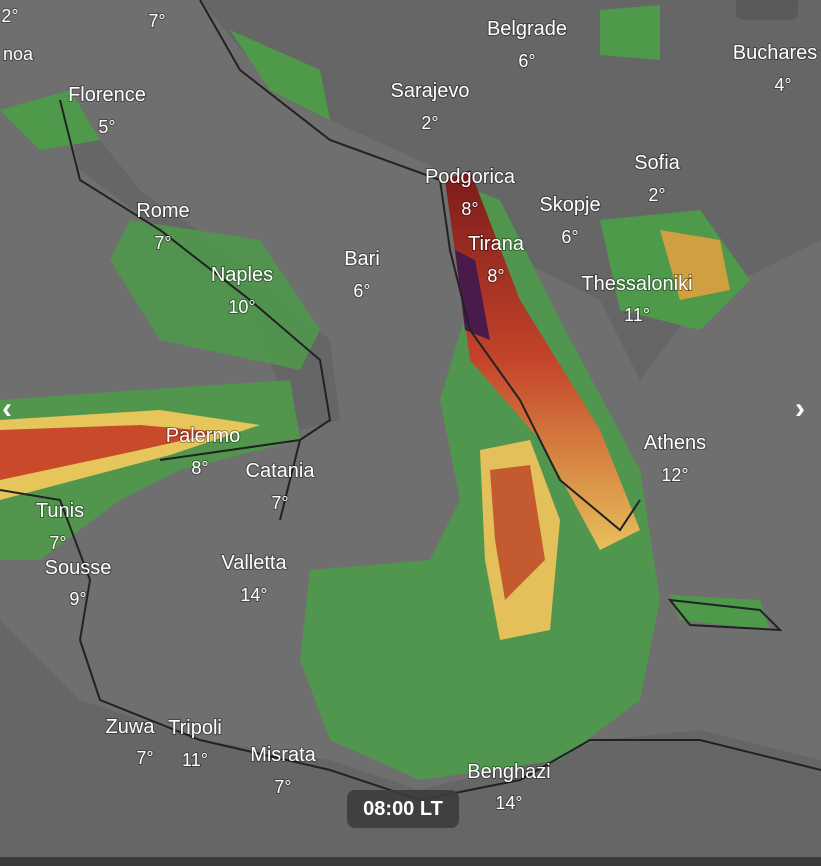 The height and width of the screenshot is (866, 821). Describe the element at coordinates (496, 244) in the screenshot. I see `city-name: Tirana` at that location.